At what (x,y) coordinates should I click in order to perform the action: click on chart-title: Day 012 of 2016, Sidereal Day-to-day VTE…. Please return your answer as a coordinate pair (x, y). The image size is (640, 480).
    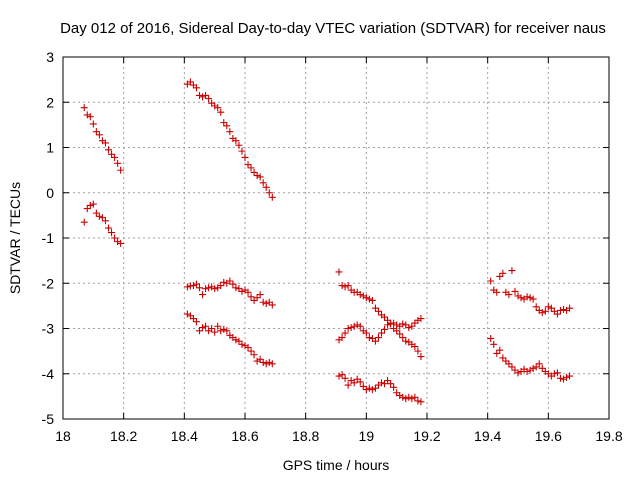
    Looking at the image, I should click on (333, 28).